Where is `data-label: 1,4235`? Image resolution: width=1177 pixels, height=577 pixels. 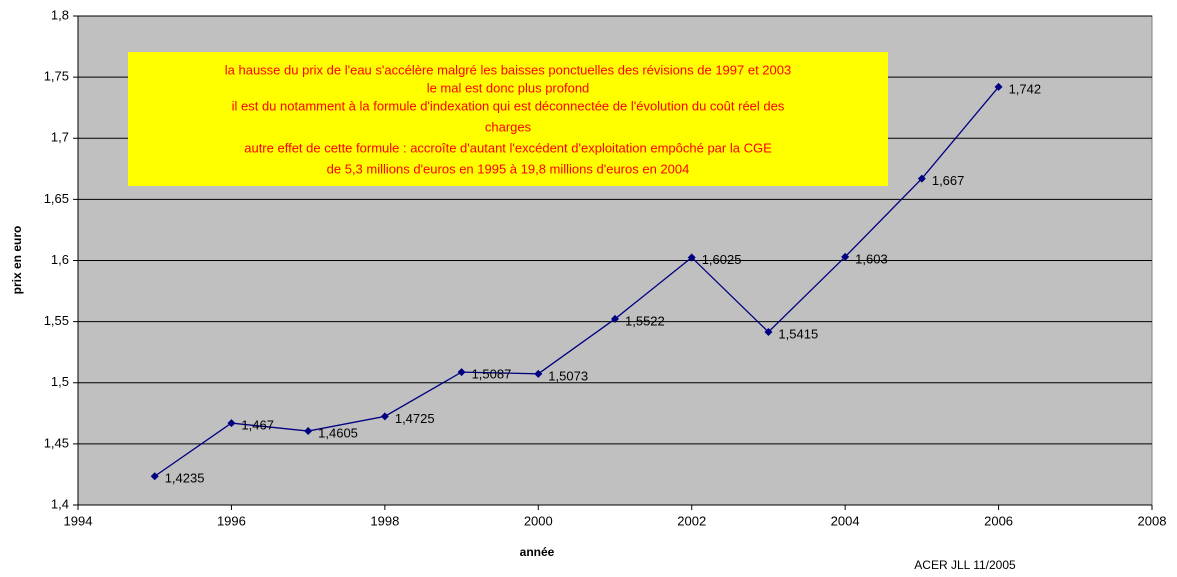 data-label: 1,4235 is located at coordinates (185, 478).